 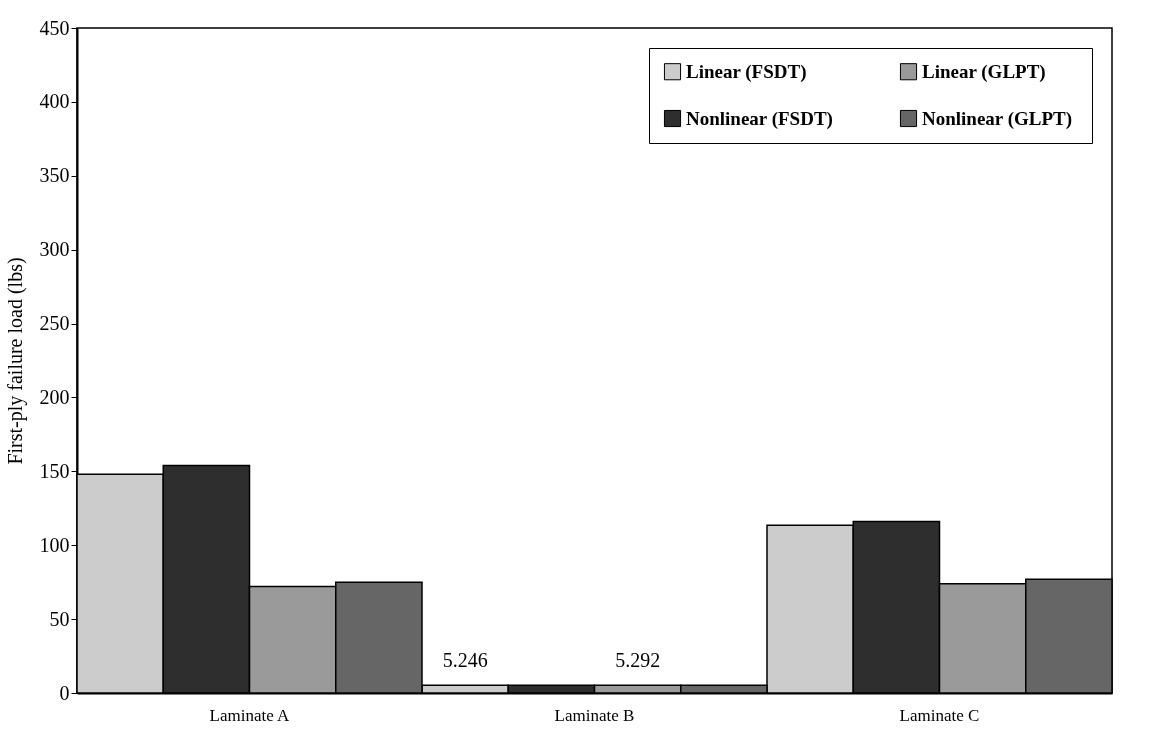 I want to click on legend-label: Linear (FSDT), so click(x=746, y=71).